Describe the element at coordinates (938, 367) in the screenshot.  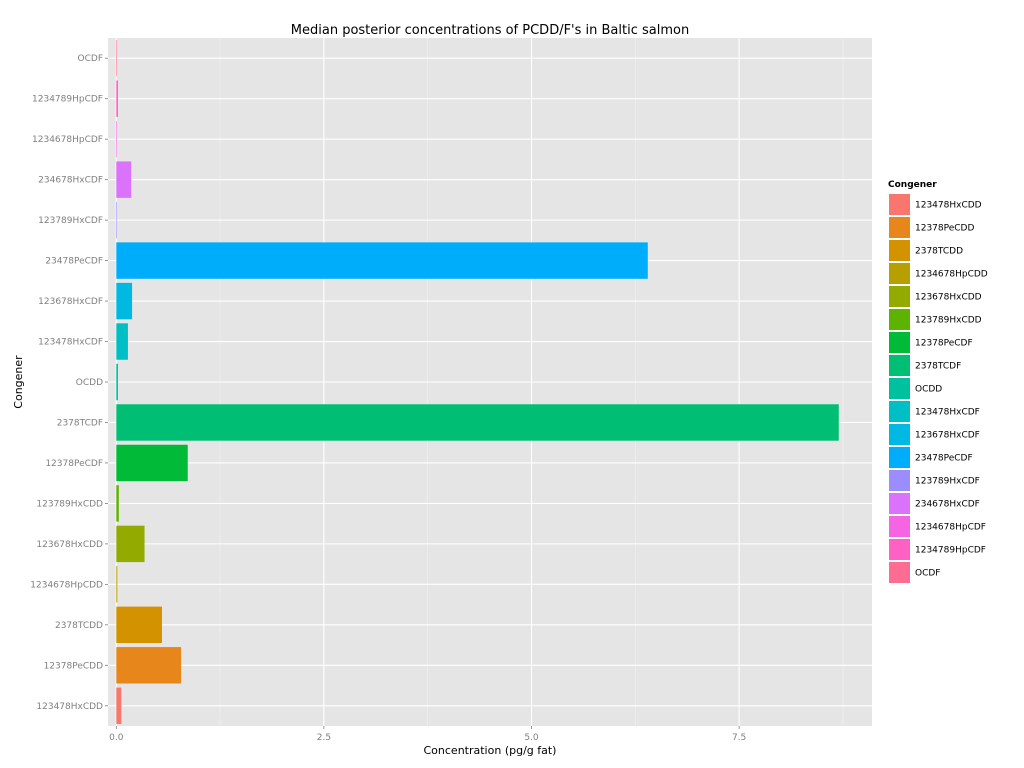
I see `legend-label: 2378TCDF` at that location.